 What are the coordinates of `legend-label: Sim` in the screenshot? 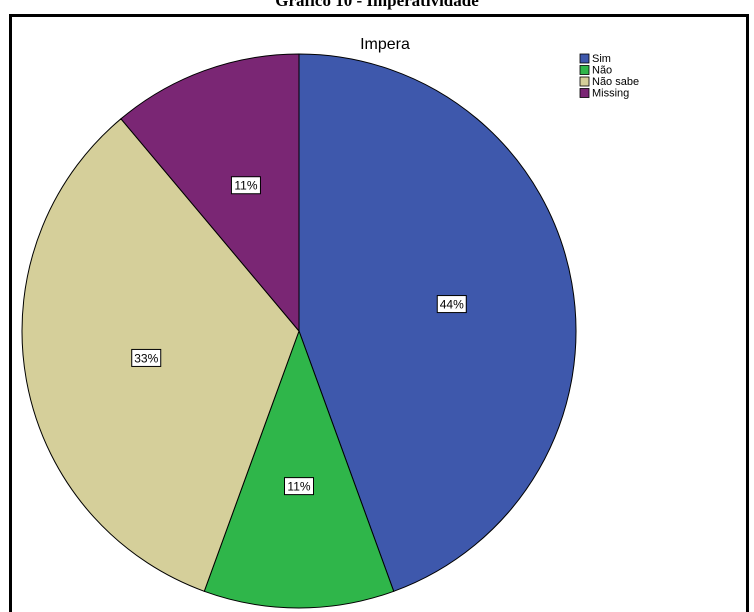 It's located at (601, 59).